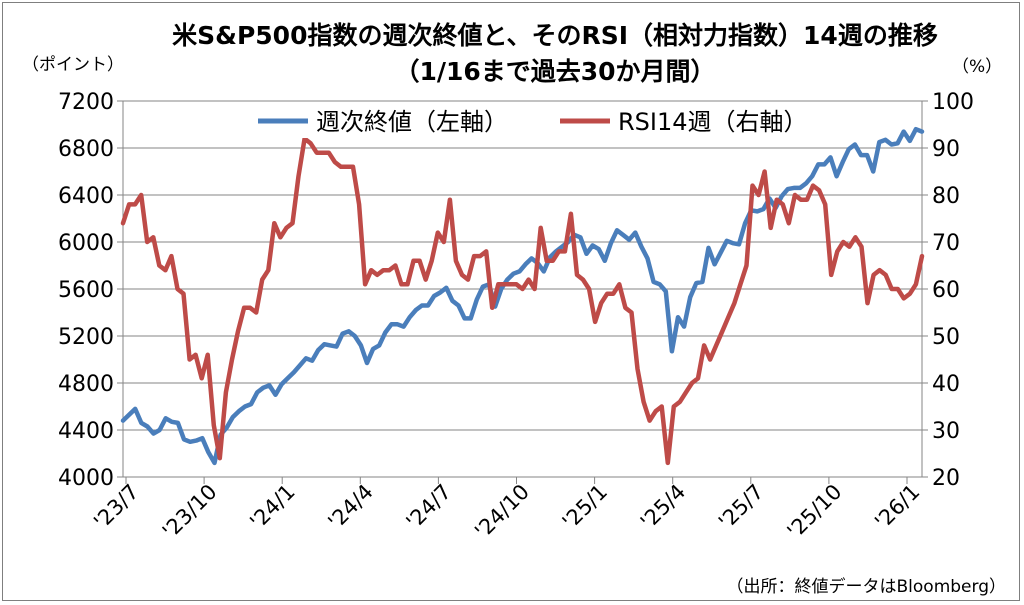 This screenshot has height=605, width=1024. What do you see at coordinates (585, 507) in the screenshot?
I see `x-tick-label: '25/1` at bounding box center [585, 507].